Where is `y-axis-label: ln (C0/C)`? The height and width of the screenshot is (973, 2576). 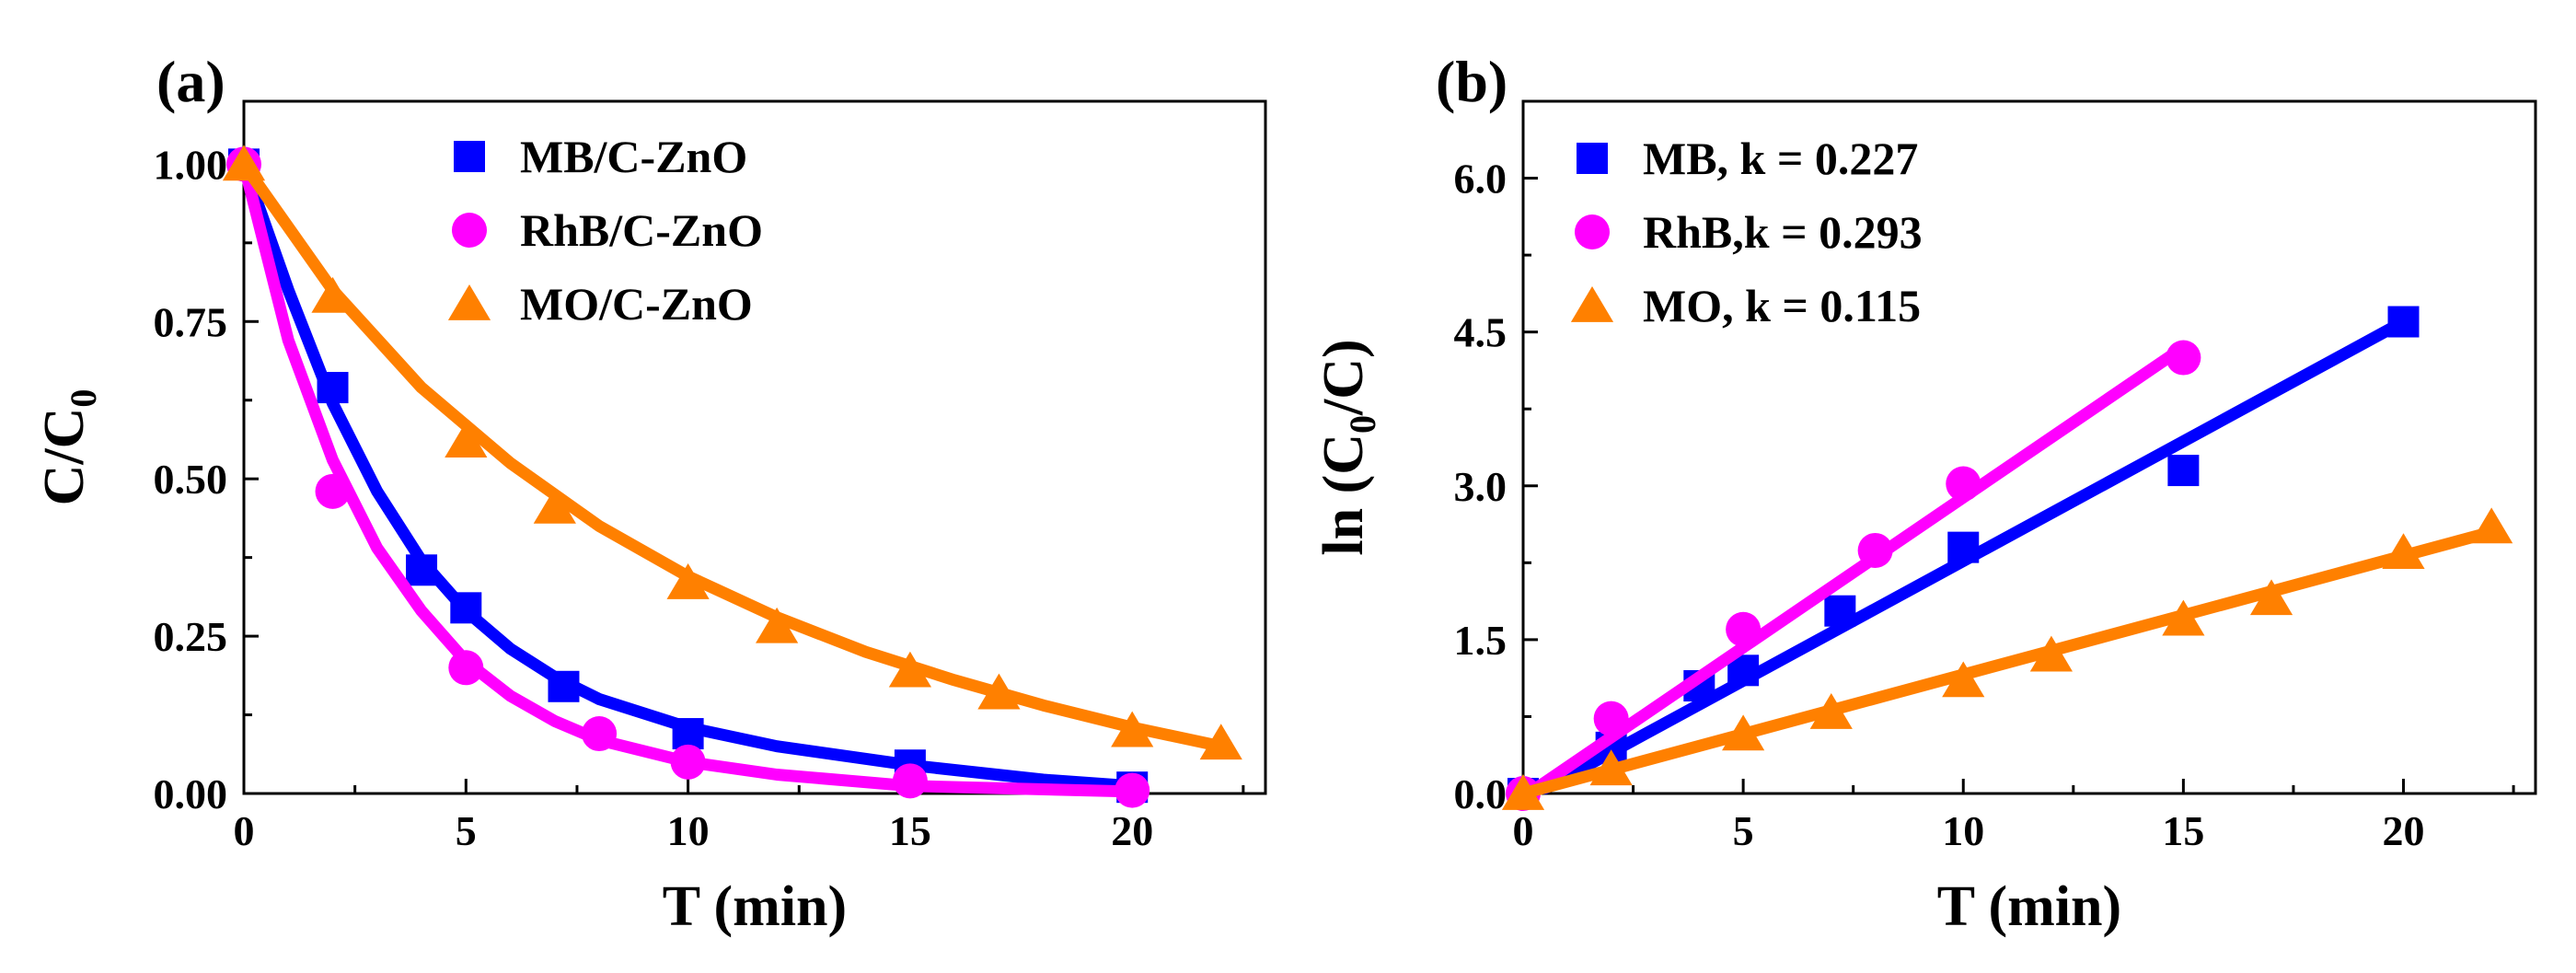
y-axis-label: ln (C0/C) is located at coordinates (1348, 447).